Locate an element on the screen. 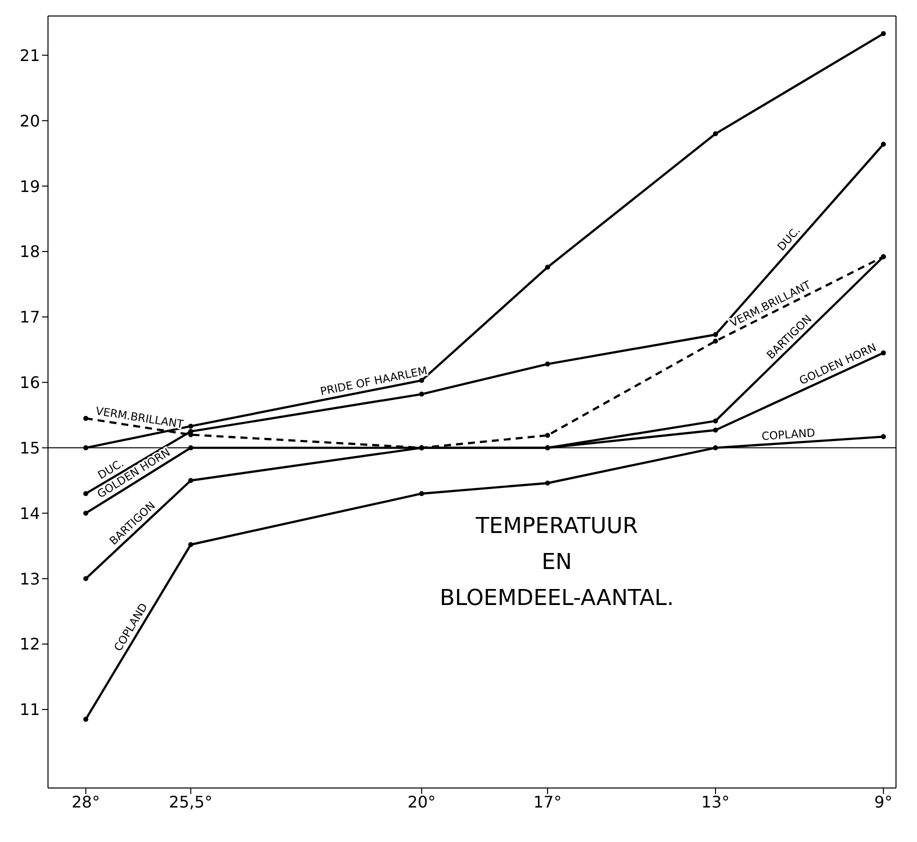  x-tick-label: 20° is located at coordinates (421, 802).